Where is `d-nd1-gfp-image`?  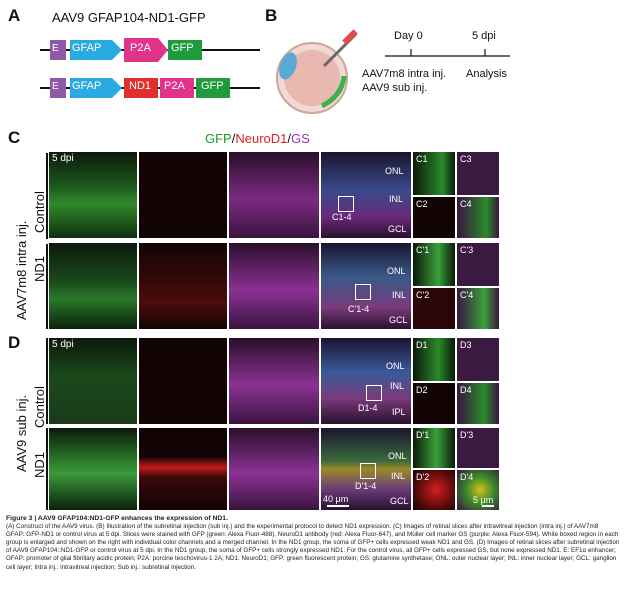
d-nd1-gfp-image is located at coordinates (93, 469).